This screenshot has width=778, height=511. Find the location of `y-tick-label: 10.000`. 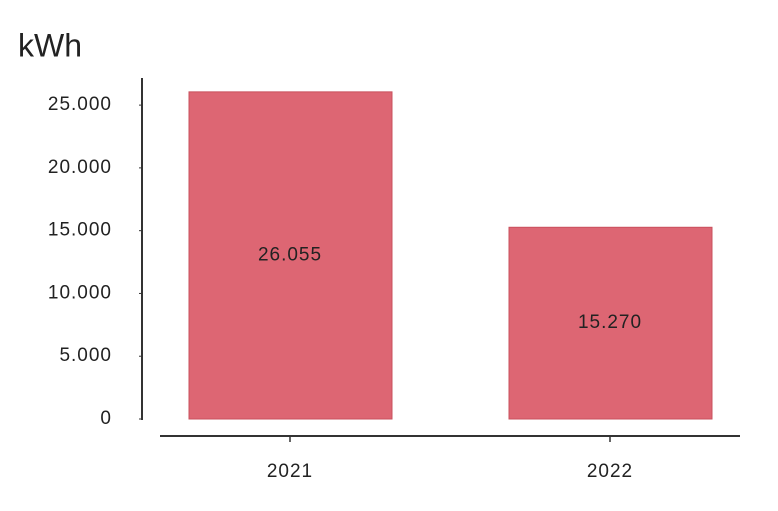

y-tick-label: 10.000 is located at coordinates (80, 292).